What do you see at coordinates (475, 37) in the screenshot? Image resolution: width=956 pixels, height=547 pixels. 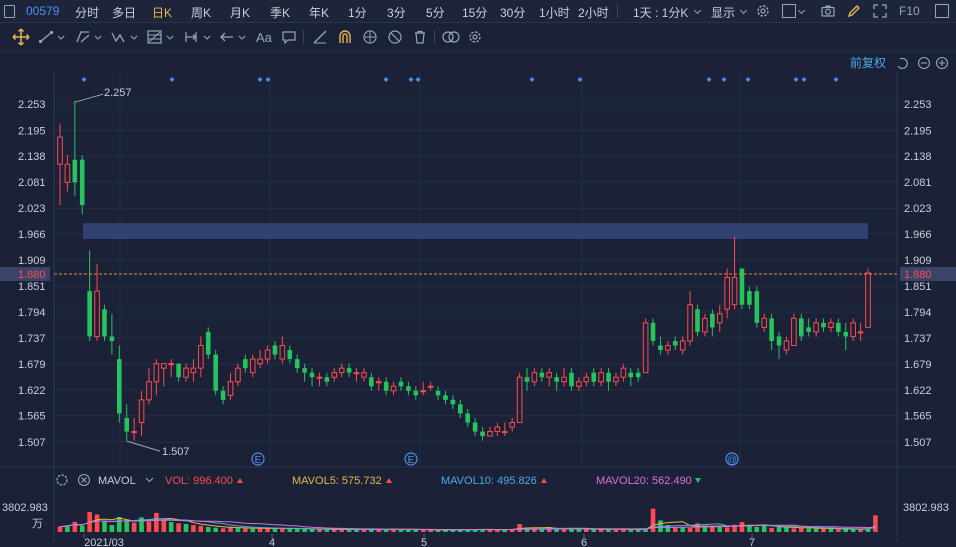 I see `settings-icon` at bounding box center [475, 37].